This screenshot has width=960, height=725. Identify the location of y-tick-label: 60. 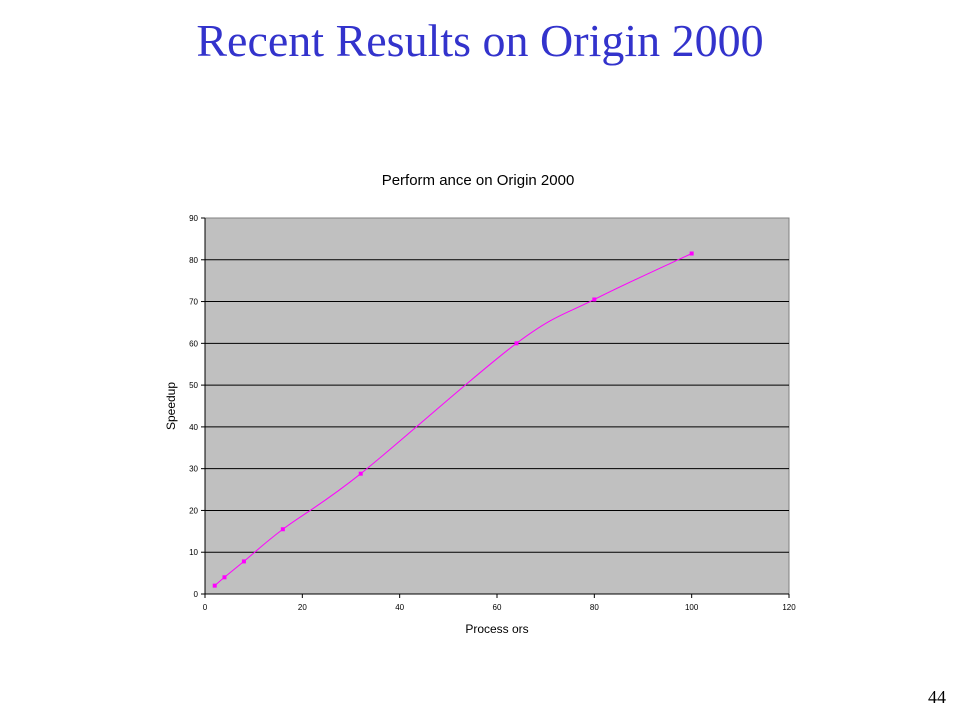
(193, 343).